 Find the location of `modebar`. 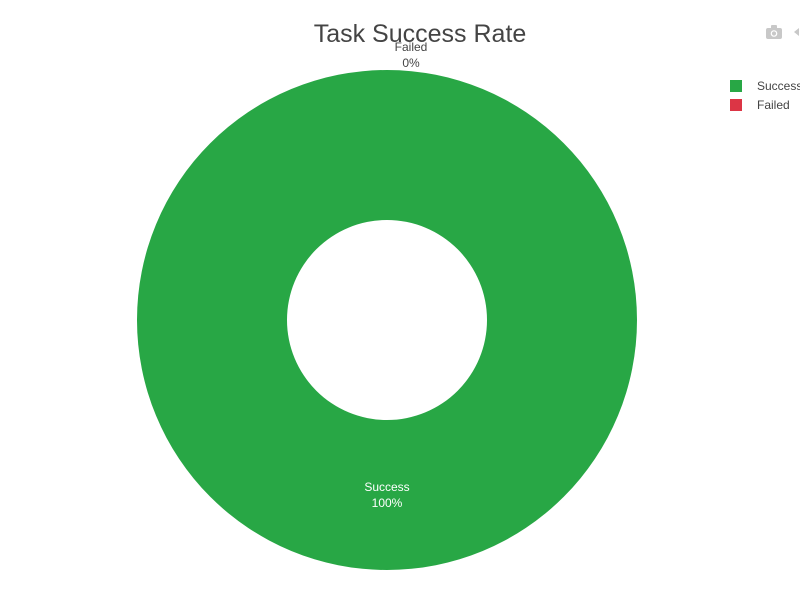

modebar is located at coordinates (782, 33).